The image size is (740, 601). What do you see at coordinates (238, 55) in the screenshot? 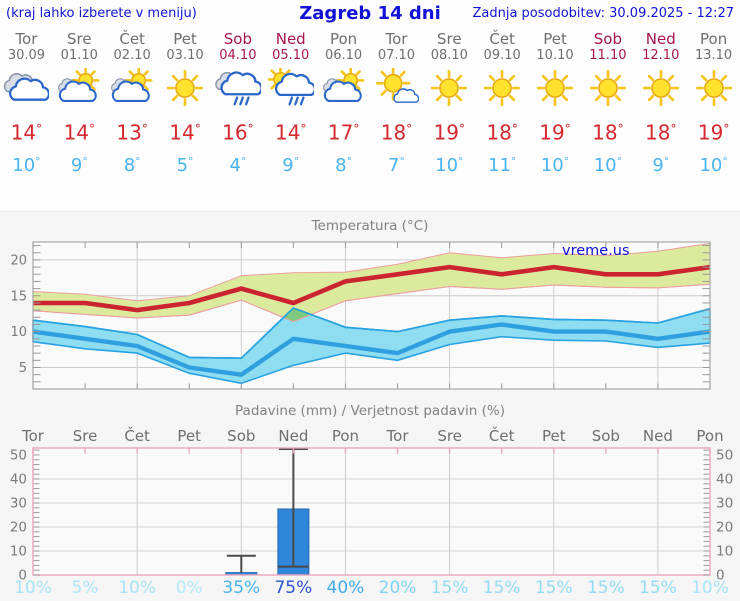
I see `day-date-label: 04.10` at bounding box center [238, 55].